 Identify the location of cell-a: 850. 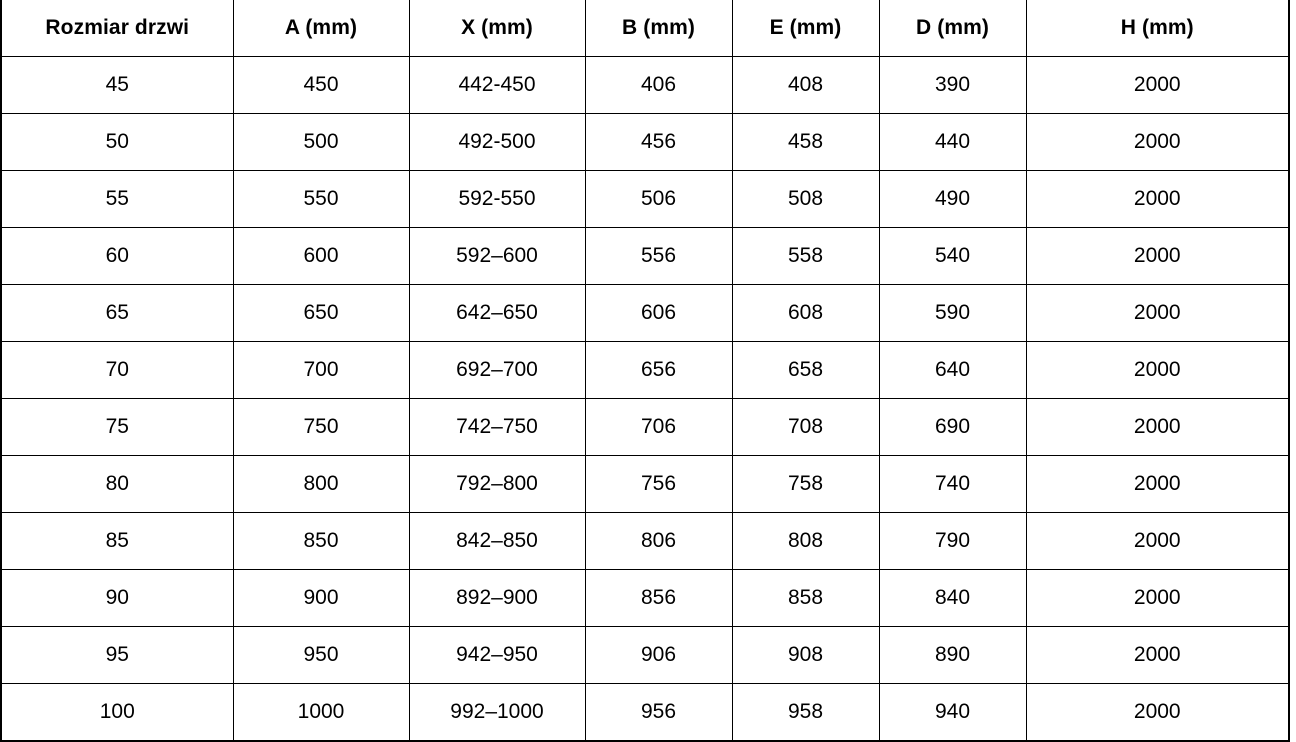
(321, 541).